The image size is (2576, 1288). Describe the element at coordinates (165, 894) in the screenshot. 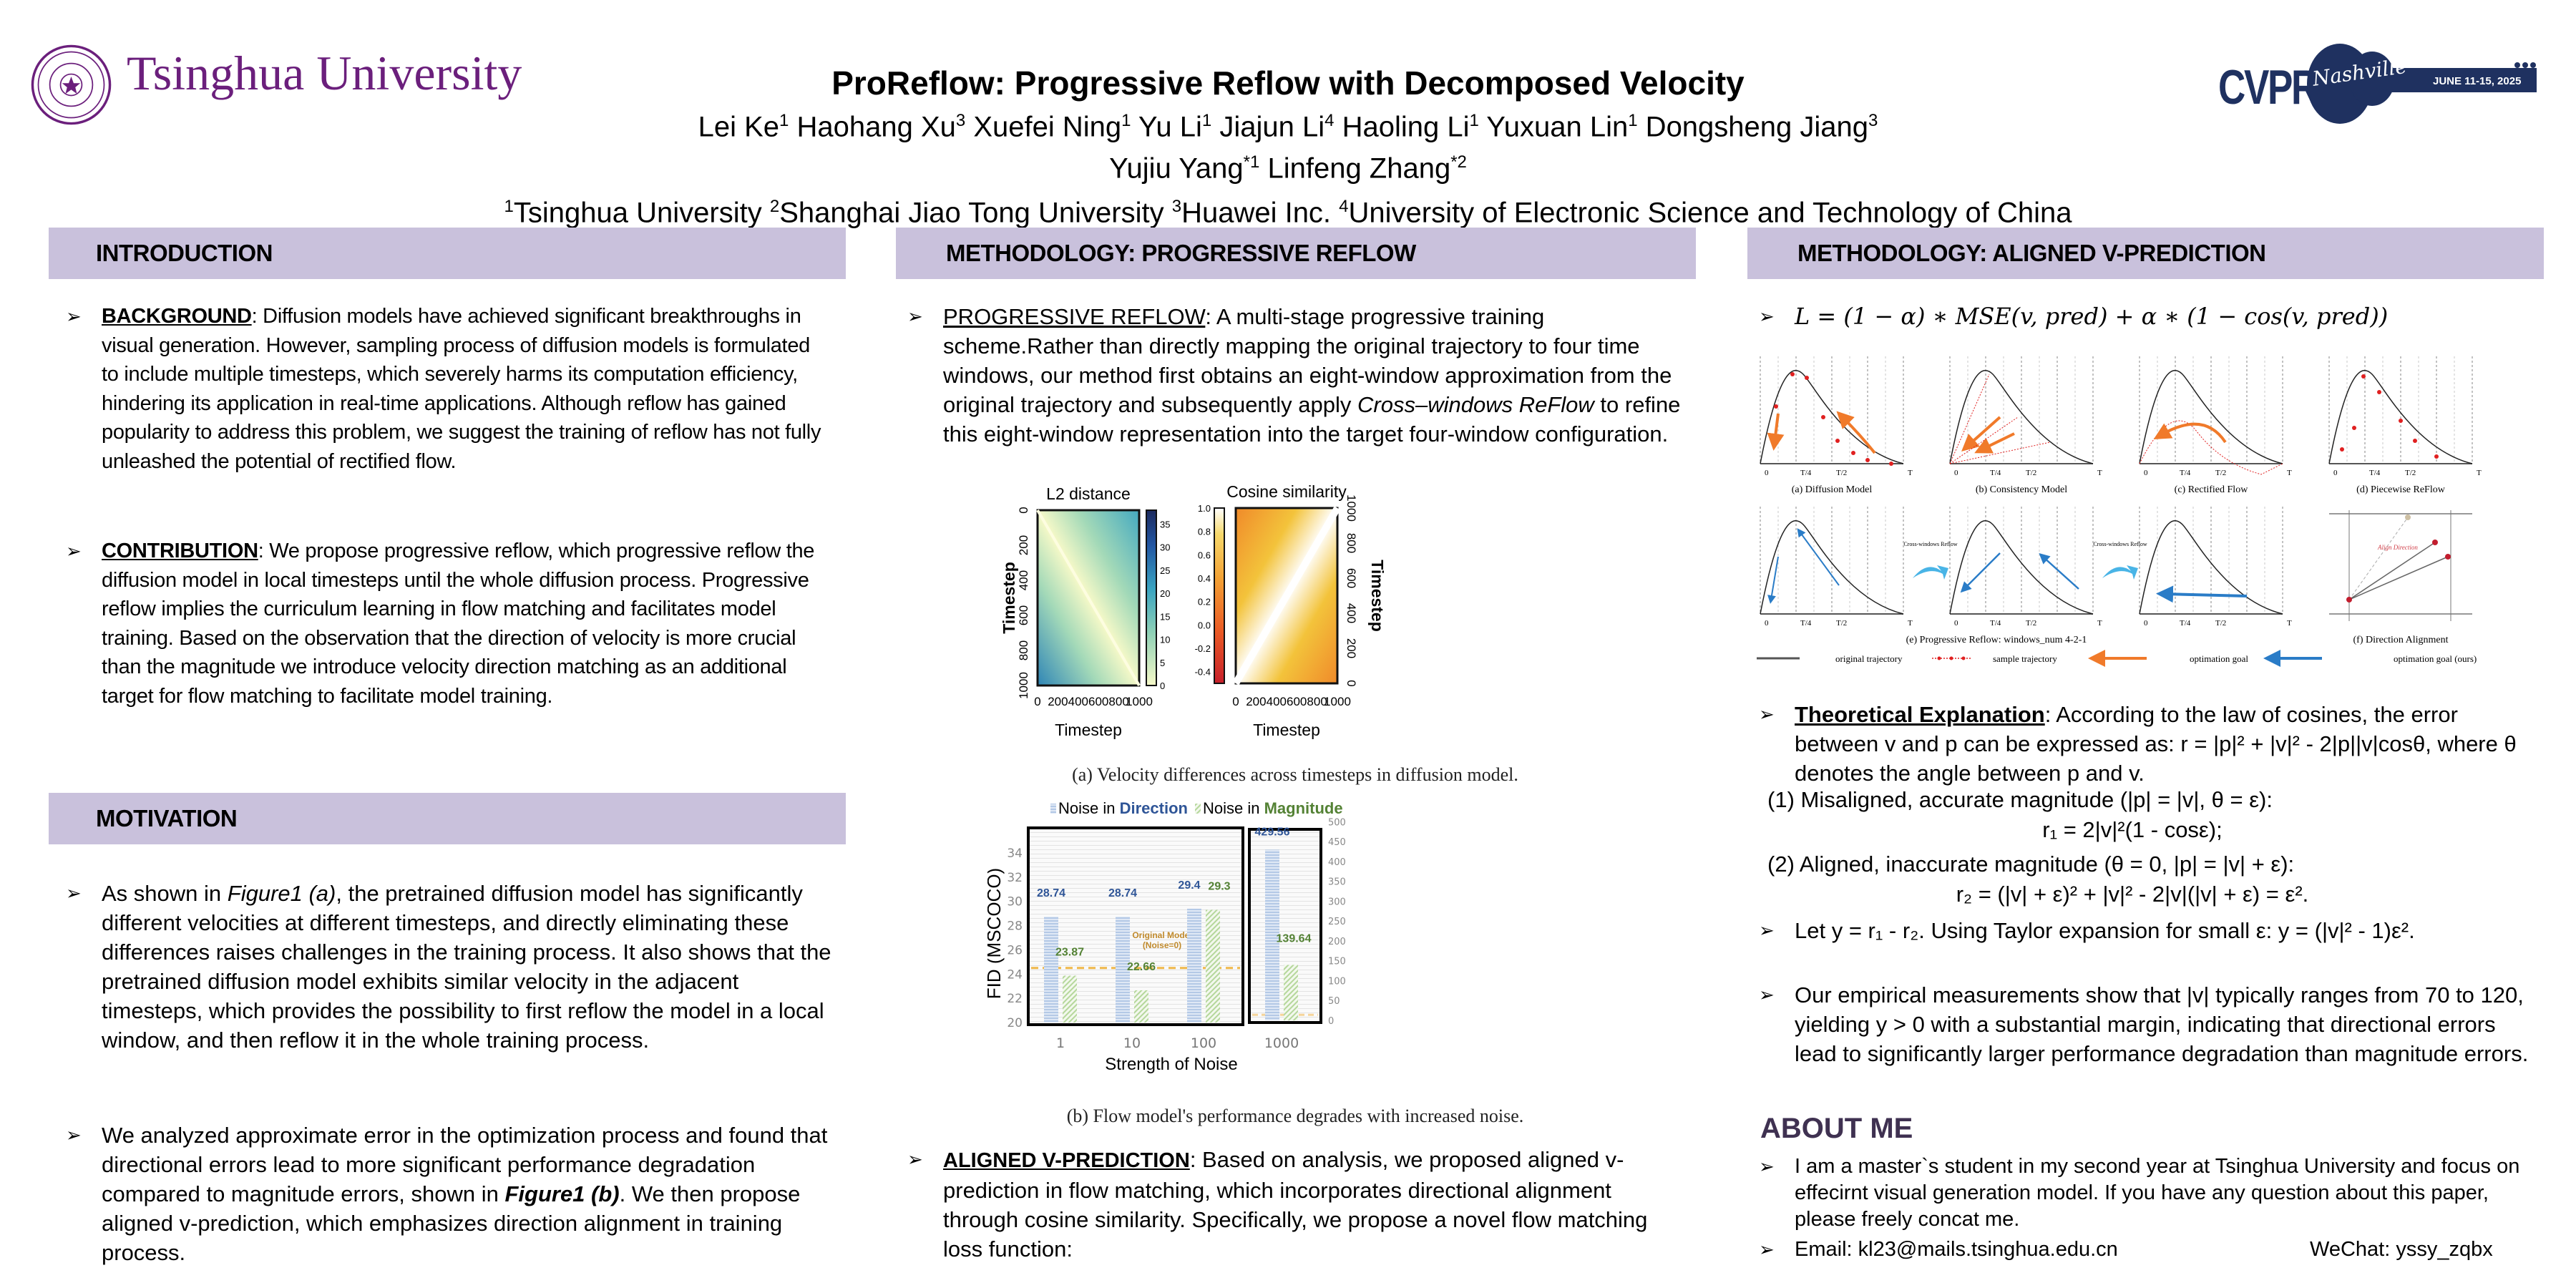

I see `motivation-text: As shown in` at that location.